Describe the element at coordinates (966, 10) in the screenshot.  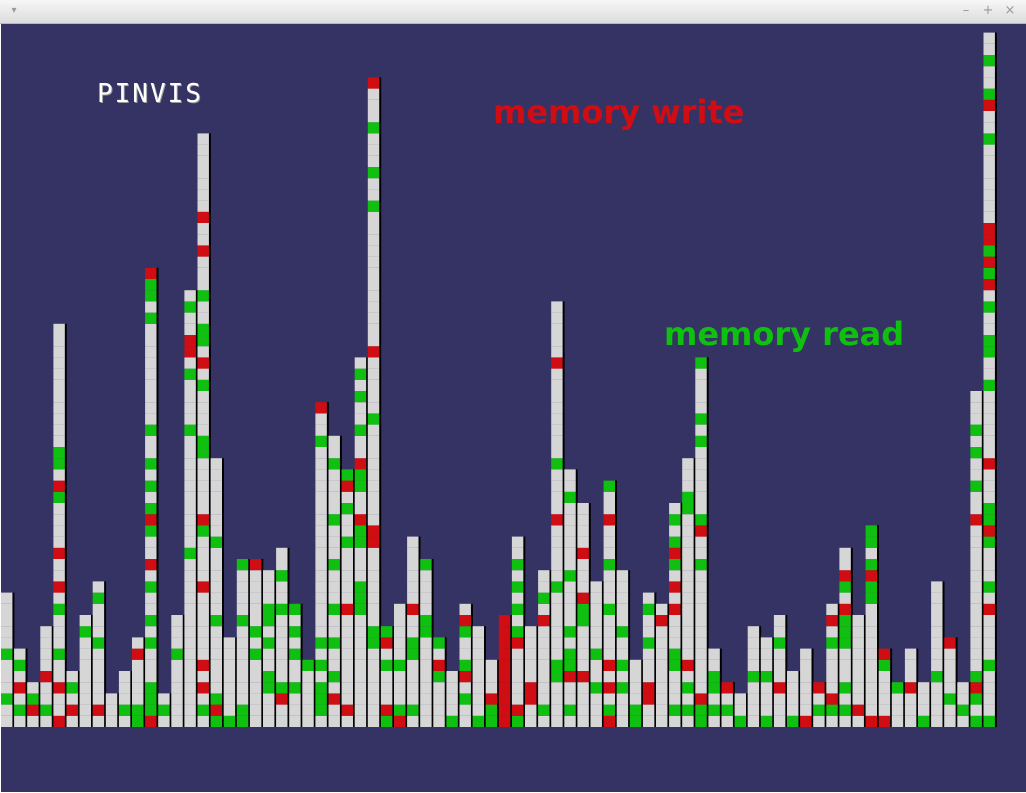
I see `minimize-button: –` at that location.